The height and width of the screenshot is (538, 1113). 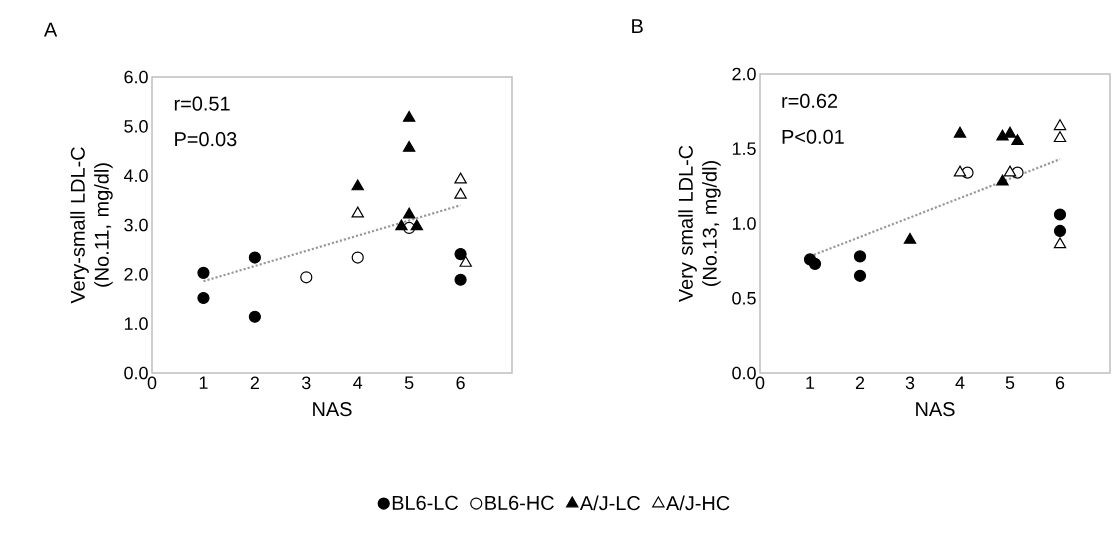 I want to click on y-tick-label: 0.5, so click(x=744, y=298).